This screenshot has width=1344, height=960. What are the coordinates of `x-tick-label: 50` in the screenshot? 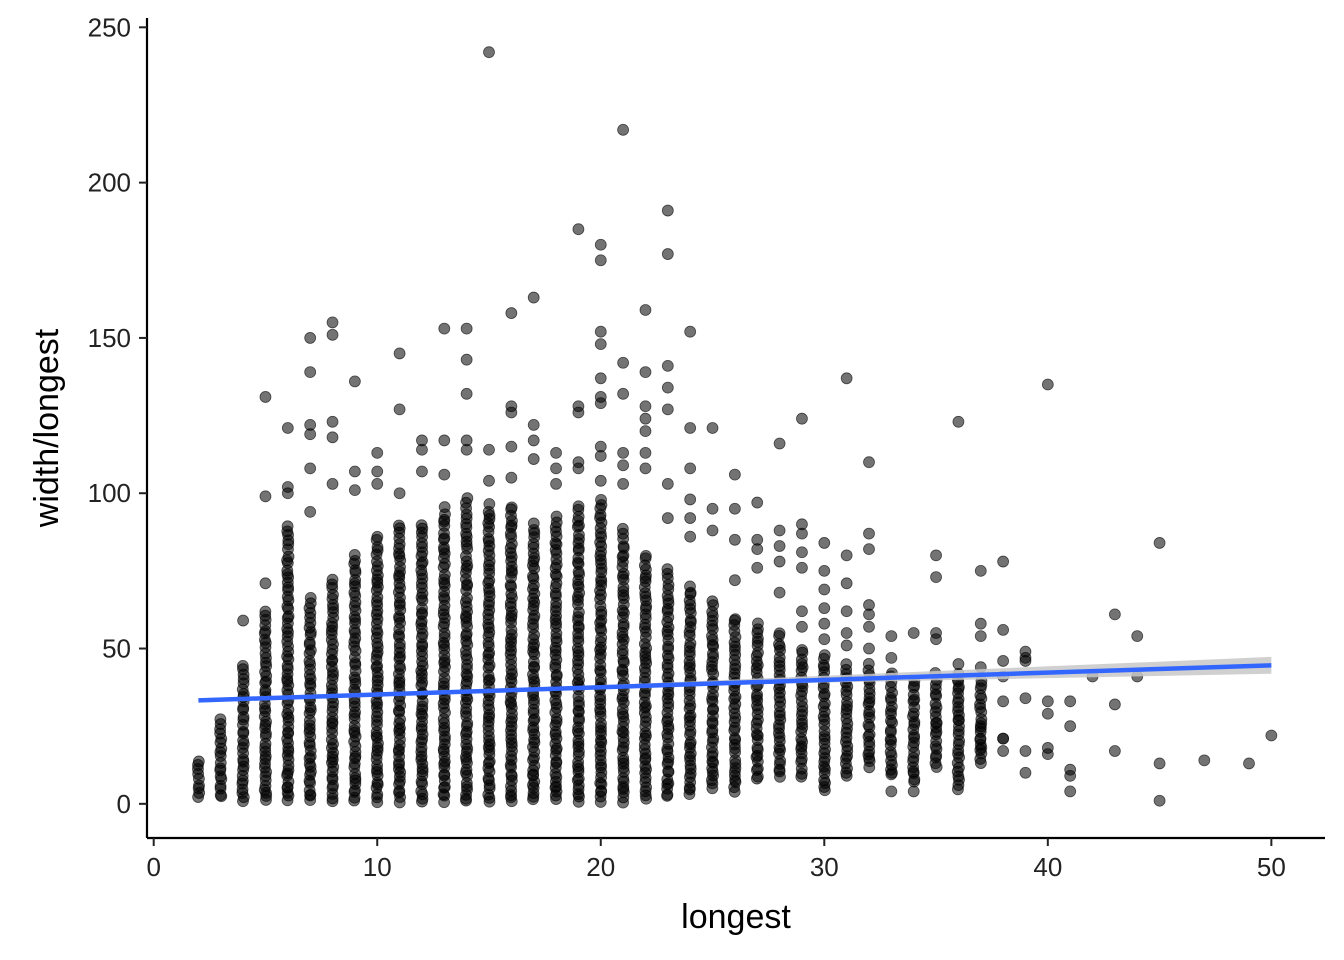 It's located at (1271, 867).